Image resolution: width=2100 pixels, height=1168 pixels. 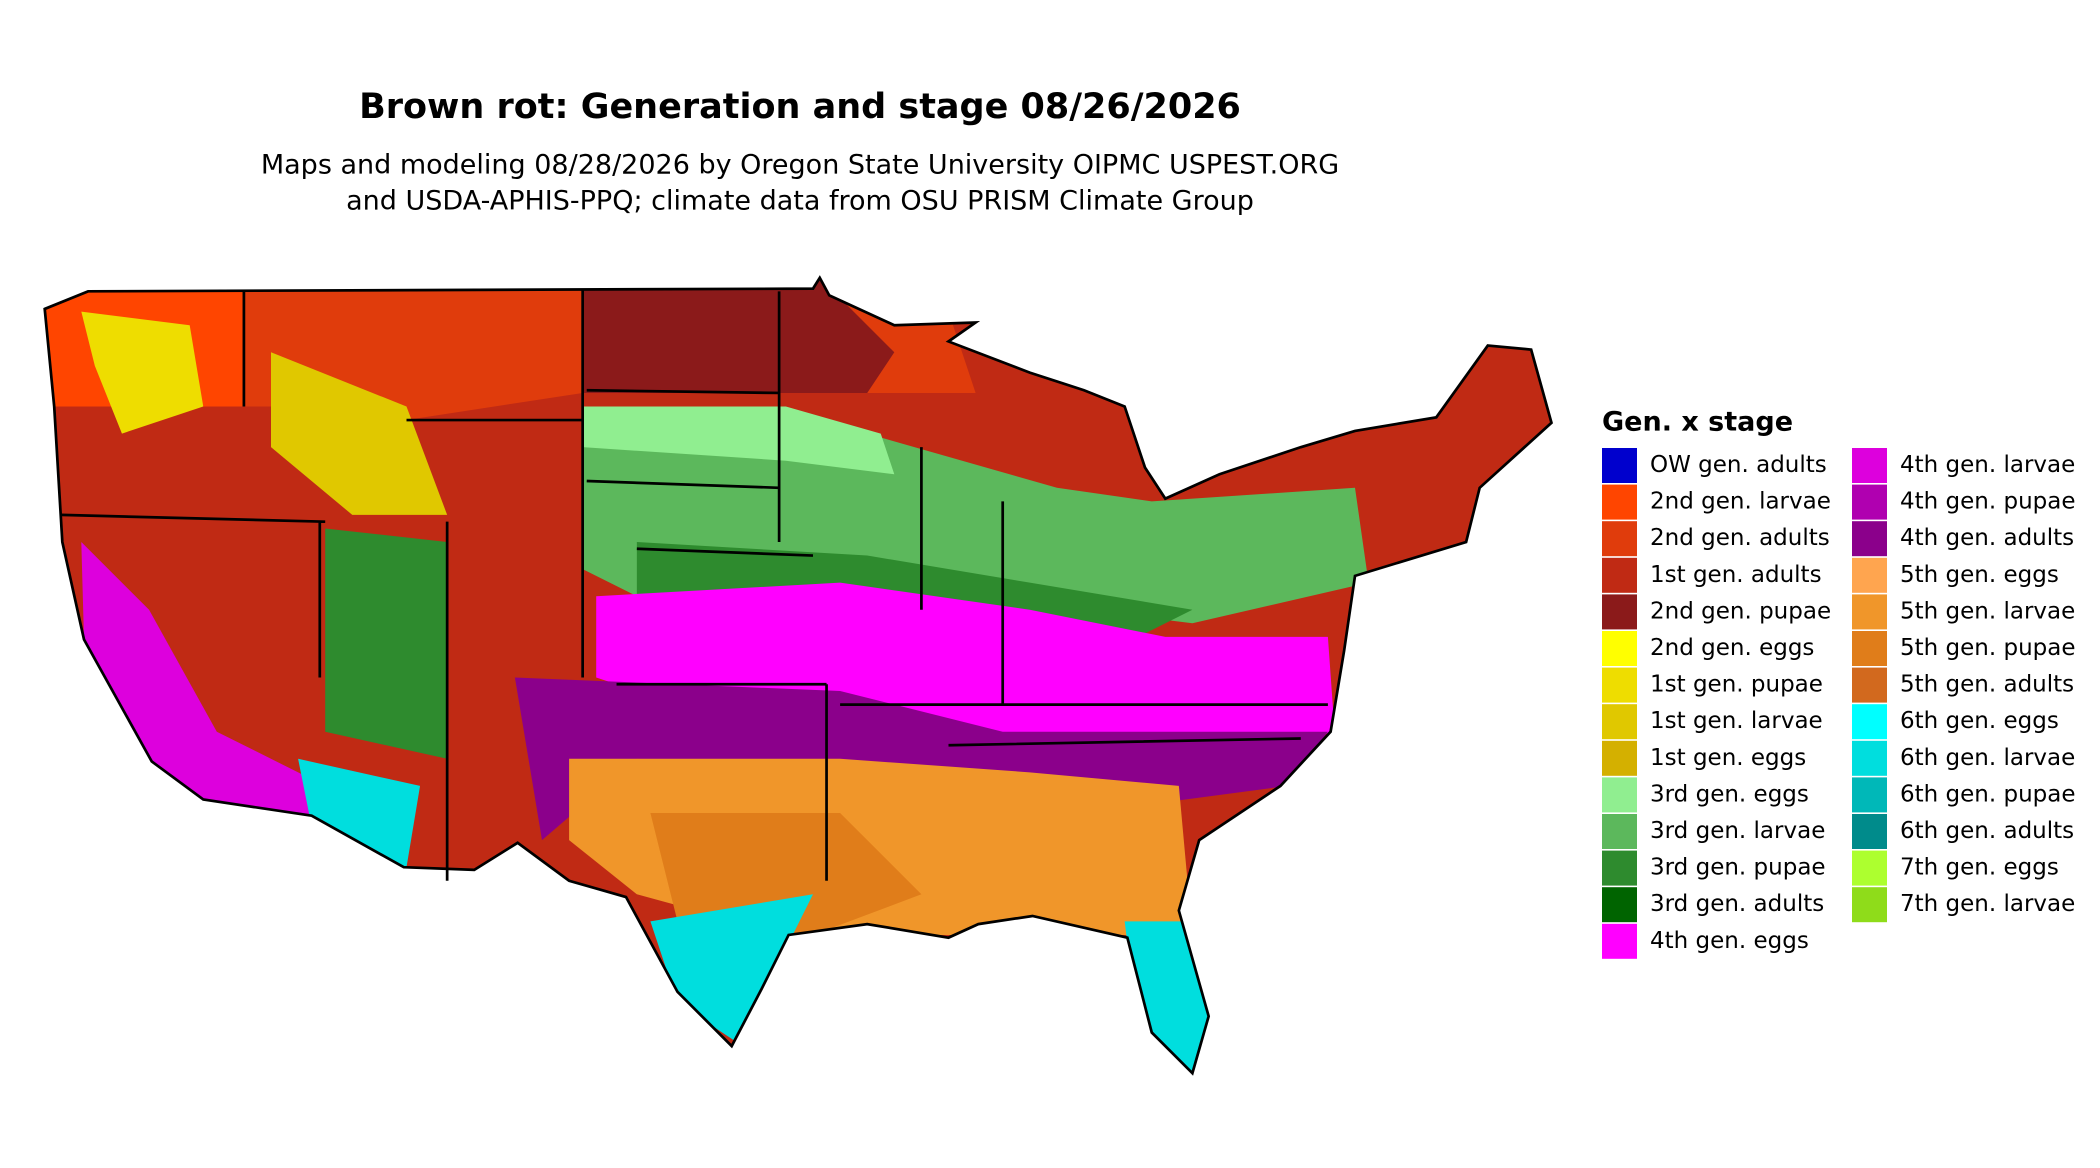 I want to click on legend-label: 2nd gen. eggs, so click(x=1732, y=648).